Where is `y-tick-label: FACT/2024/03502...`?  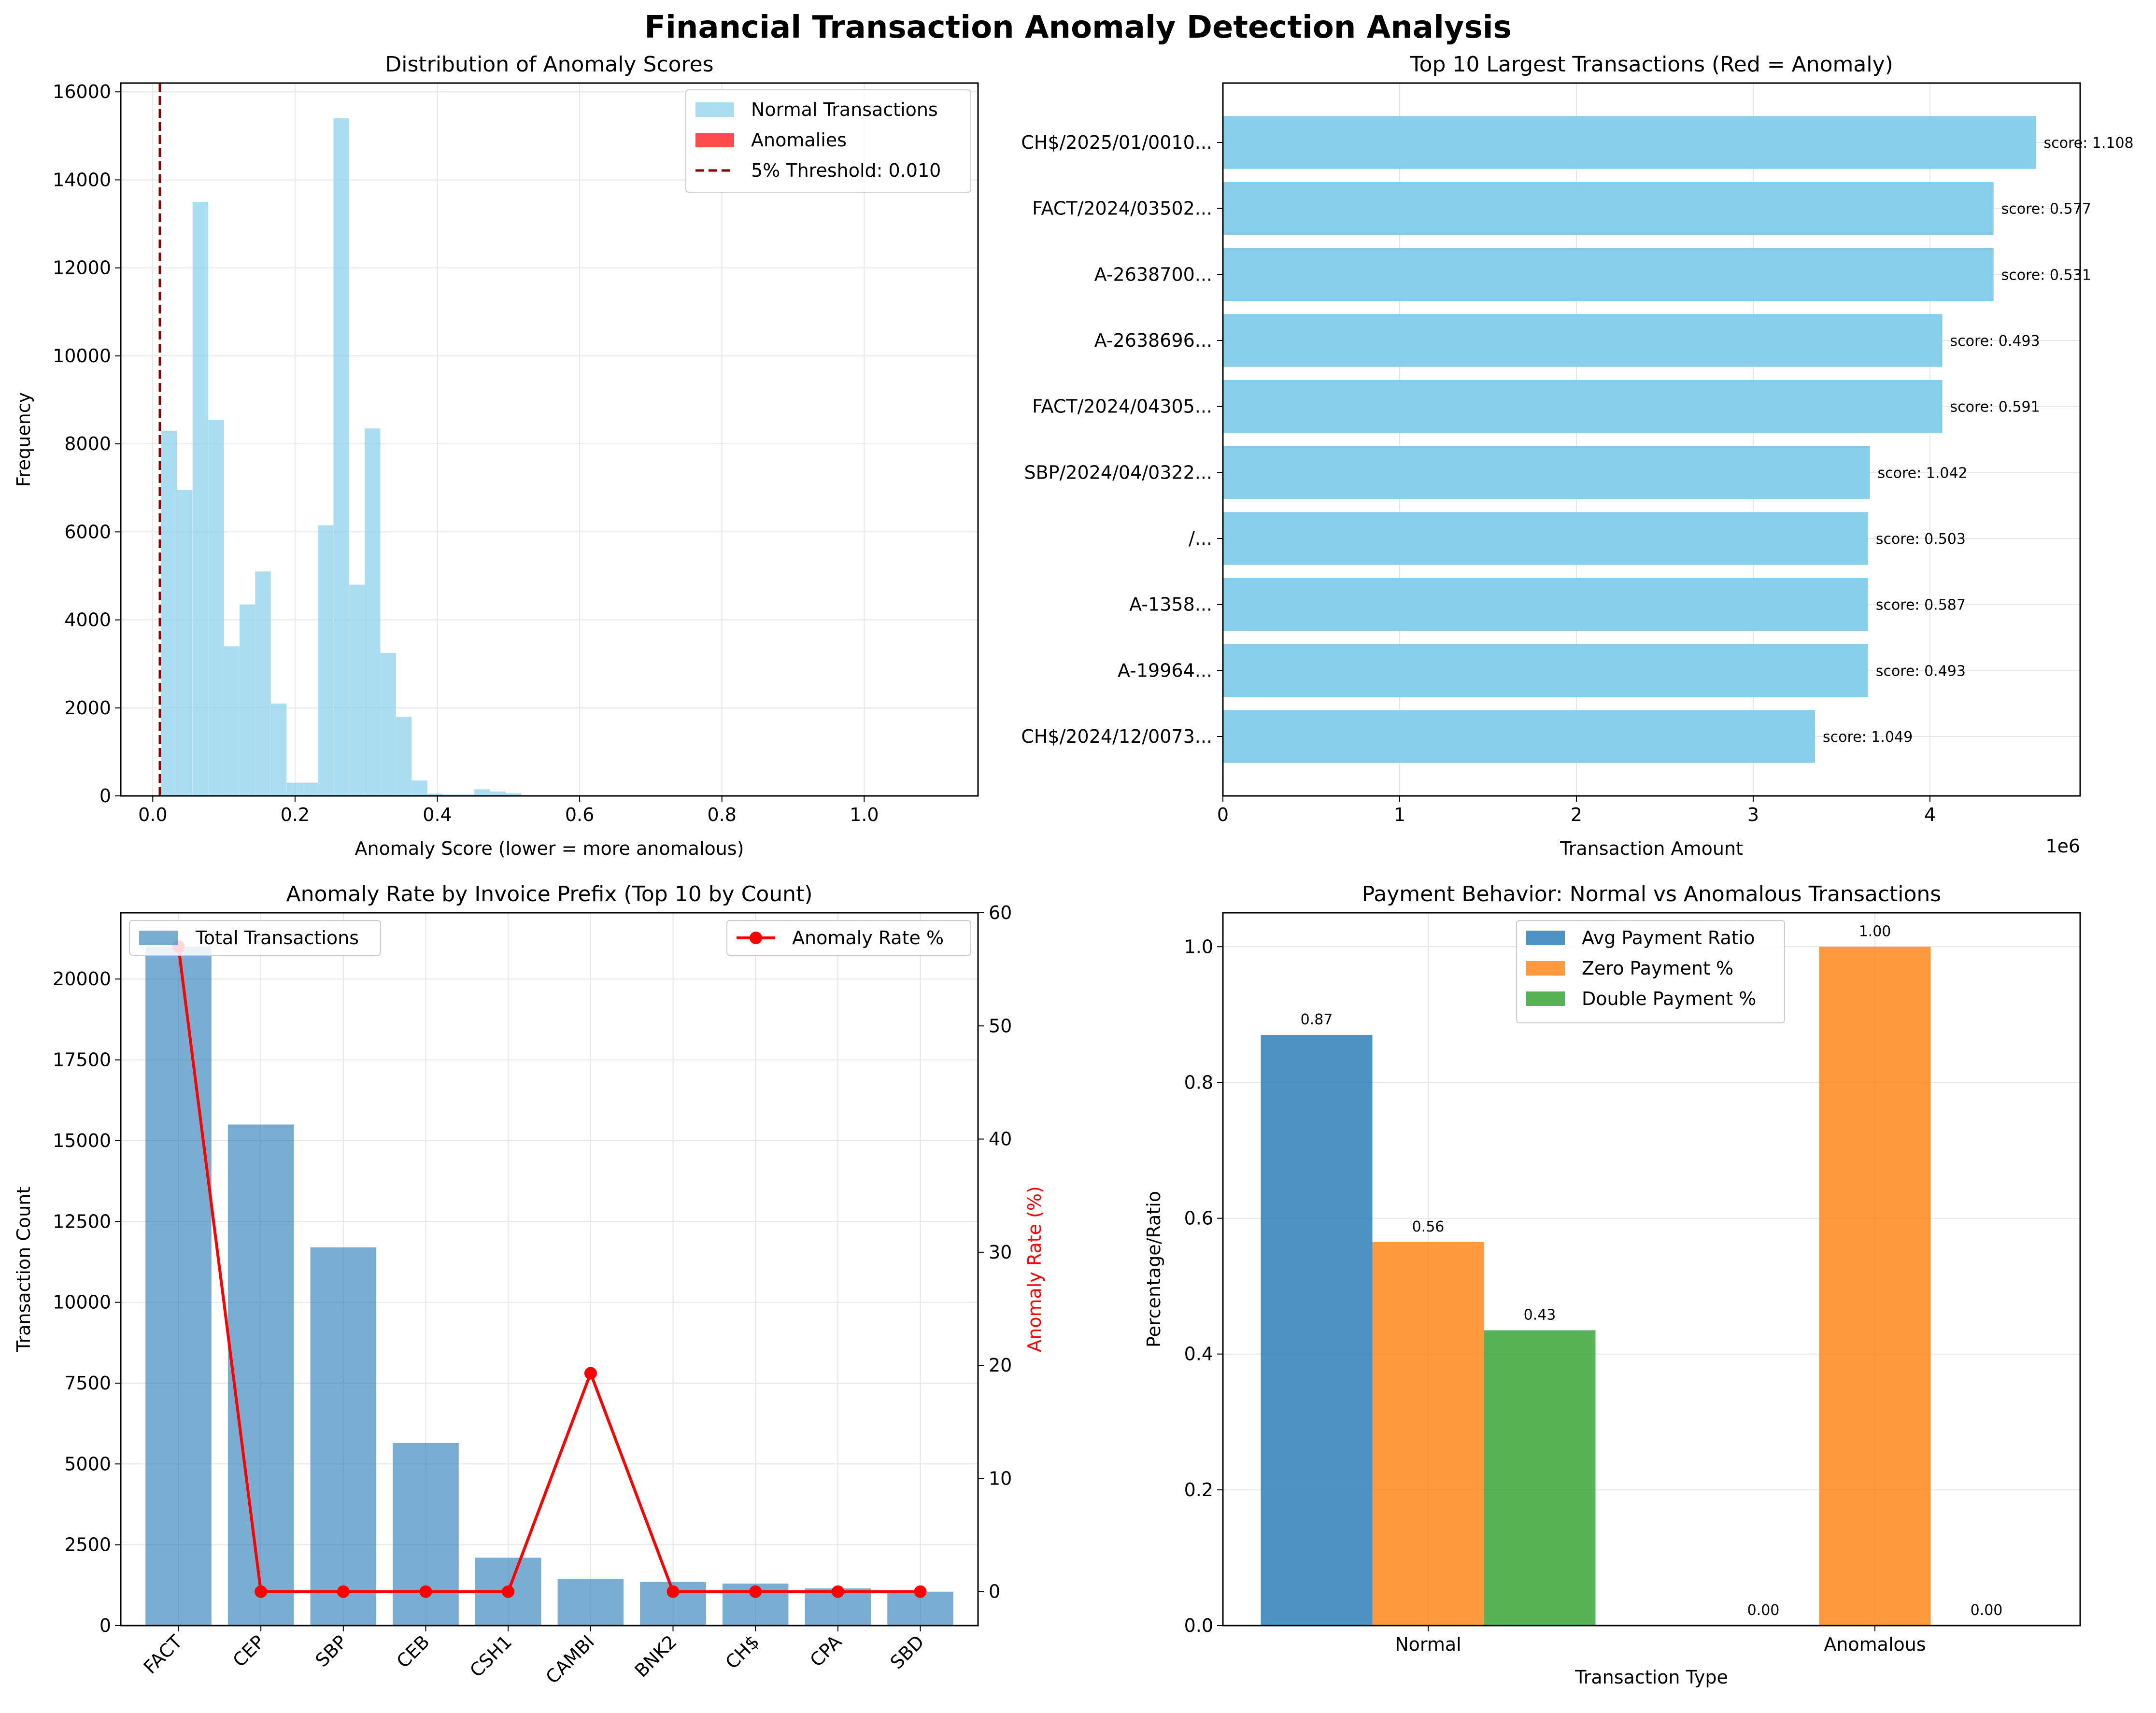 y-tick-label: FACT/2024/03502... is located at coordinates (1122, 208).